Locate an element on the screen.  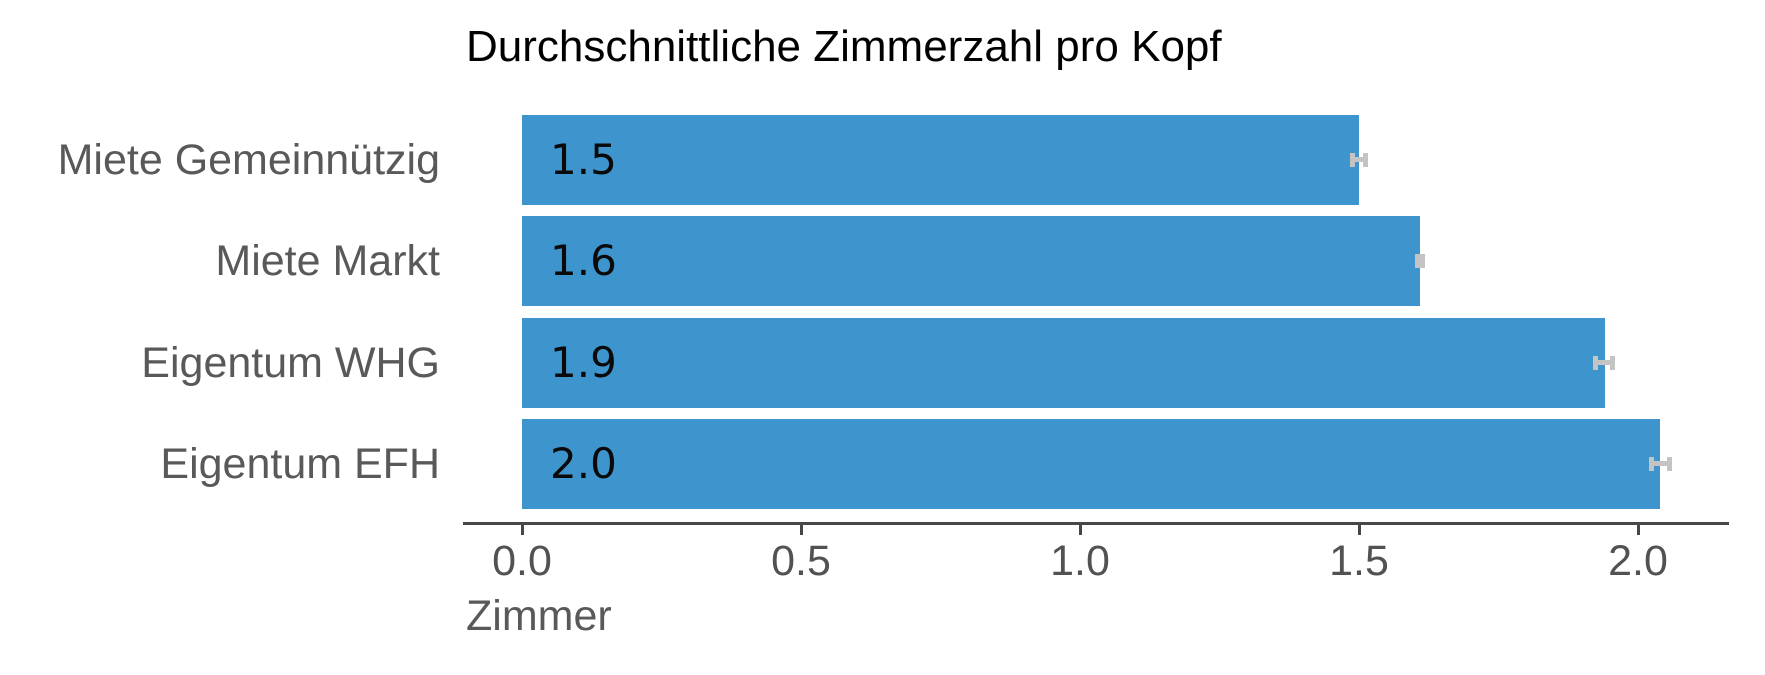
category-label: Eigentum EFH is located at coordinates (300, 464).